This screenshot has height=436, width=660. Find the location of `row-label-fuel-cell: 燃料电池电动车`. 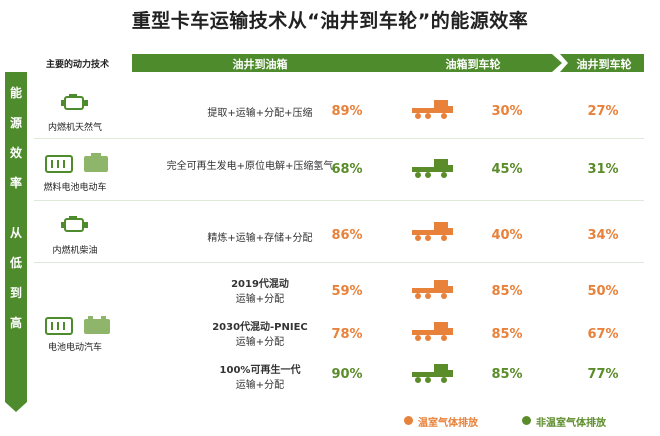

row-label-fuel-cell: 燃料电池电动车 is located at coordinates (75, 188).